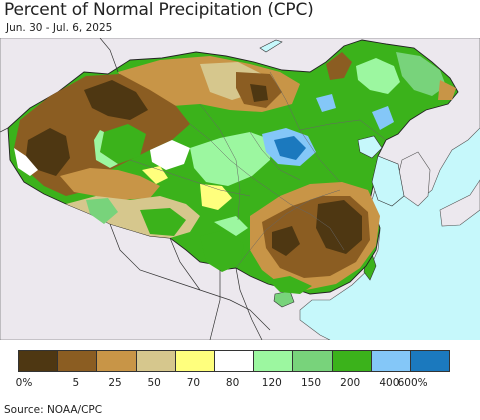 Image resolution: width=480 pixels, height=420 pixels. What do you see at coordinates (231, 159) in the screenshot?
I see `central-light-green` at bounding box center [231, 159].